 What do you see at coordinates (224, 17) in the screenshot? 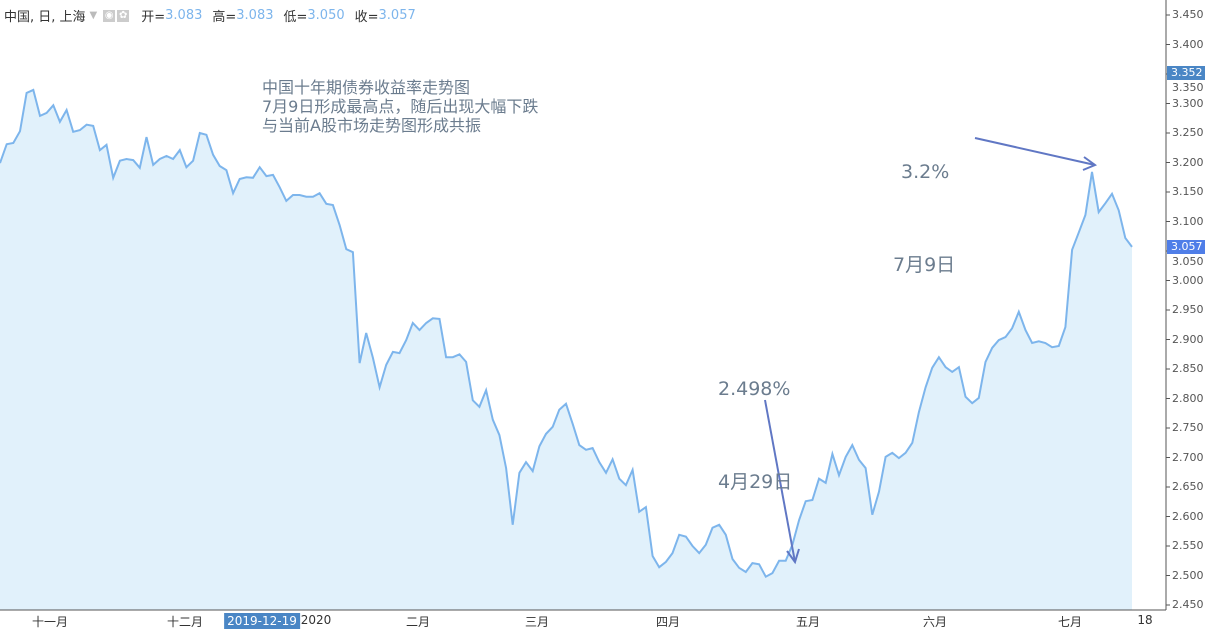
I see `high-label: 高=` at bounding box center [224, 17].